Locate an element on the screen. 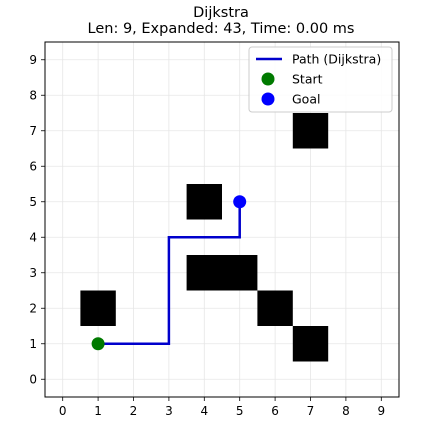 The height and width of the screenshot is (421, 432). legend-goal-swatch is located at coordinates (268, 99).